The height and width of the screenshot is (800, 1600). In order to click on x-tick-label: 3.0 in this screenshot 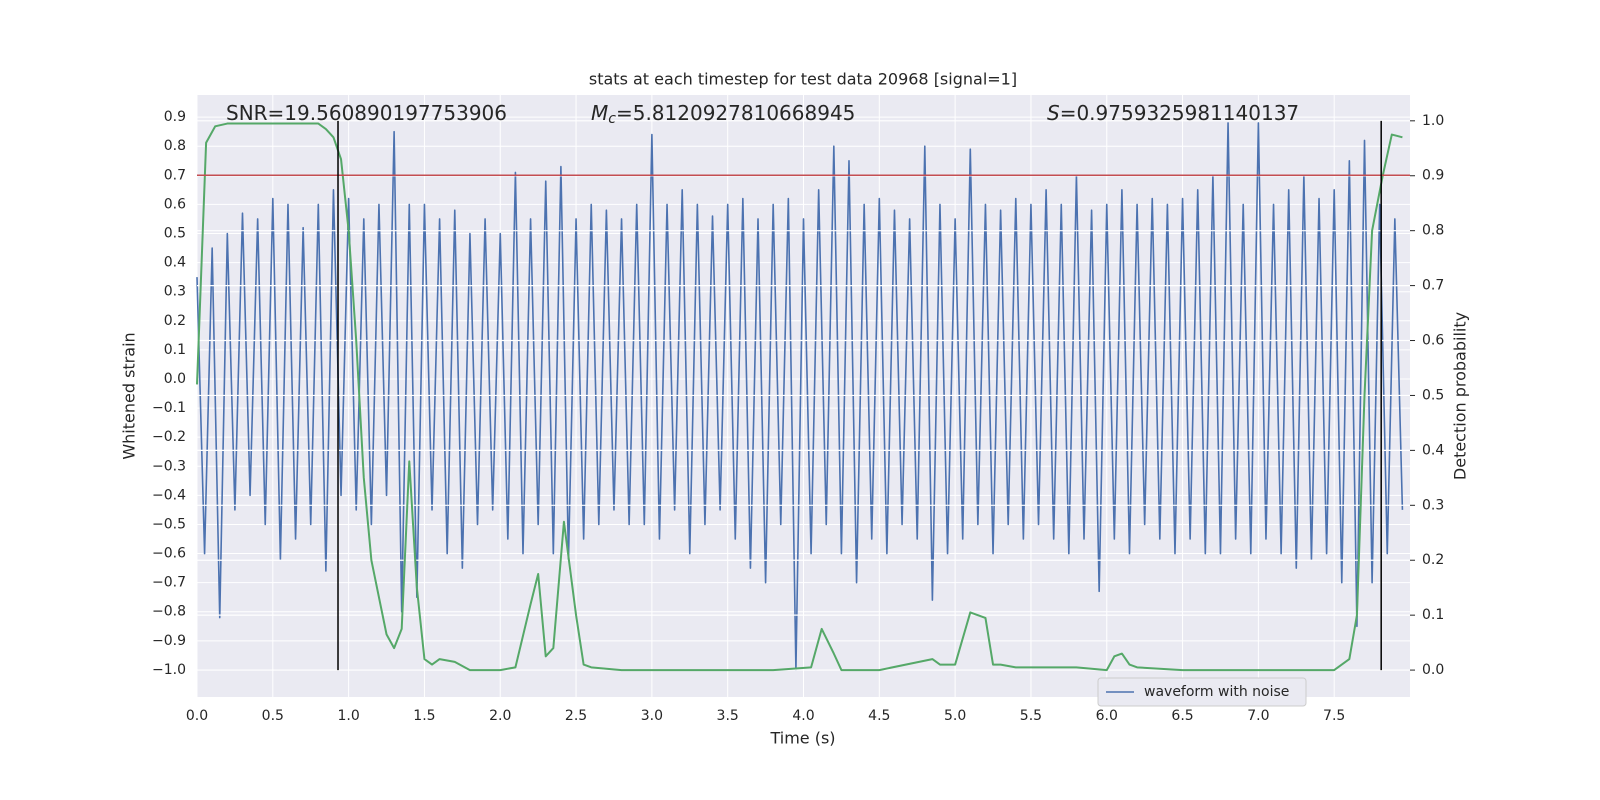, I will do `click(652, 716)`.